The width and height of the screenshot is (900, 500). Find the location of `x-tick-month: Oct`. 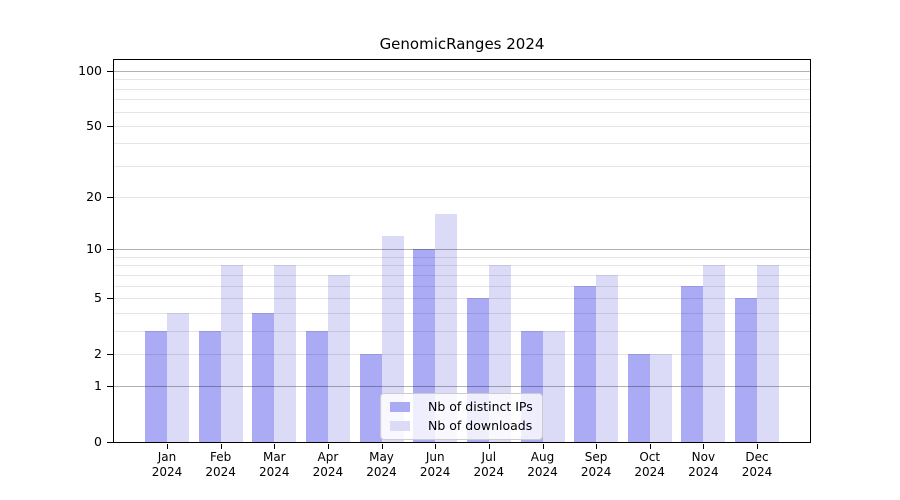

x-tick-month: Oct is located at coordinates (650, 457).